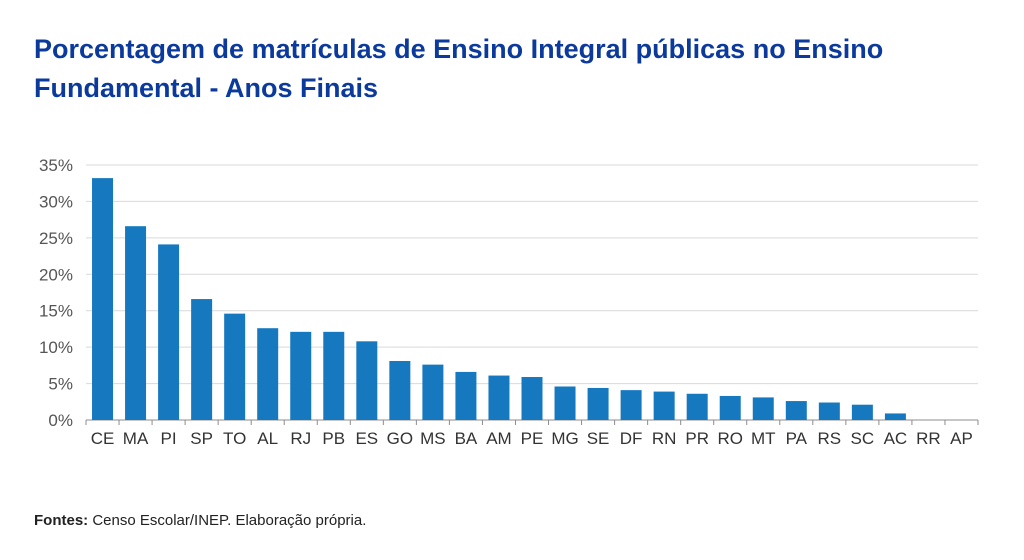 This screenshot has height=560, width=1024. Describe the element at coordinates (928, 438) in the screenshot. I see `x-tick-label: RR` at that location.